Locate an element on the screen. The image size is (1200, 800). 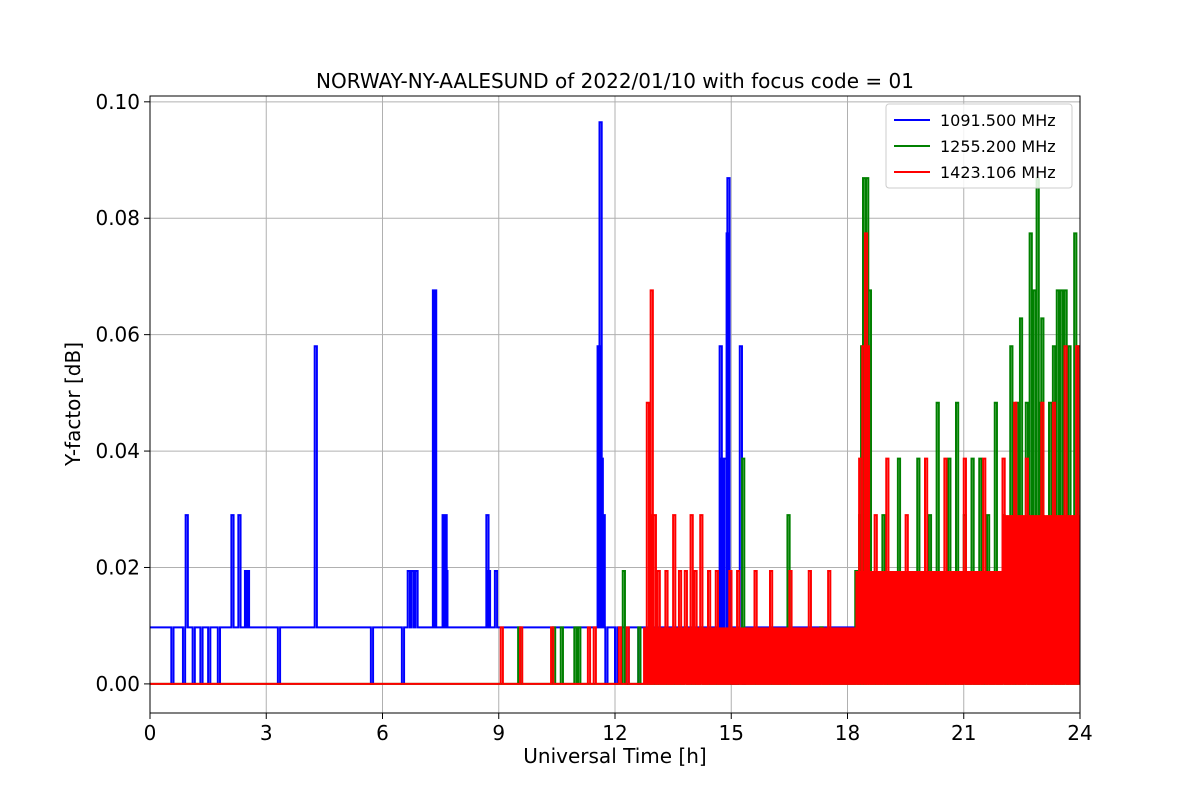
legend-label: 1091.500 MHz is located at coordinates (998, 120).